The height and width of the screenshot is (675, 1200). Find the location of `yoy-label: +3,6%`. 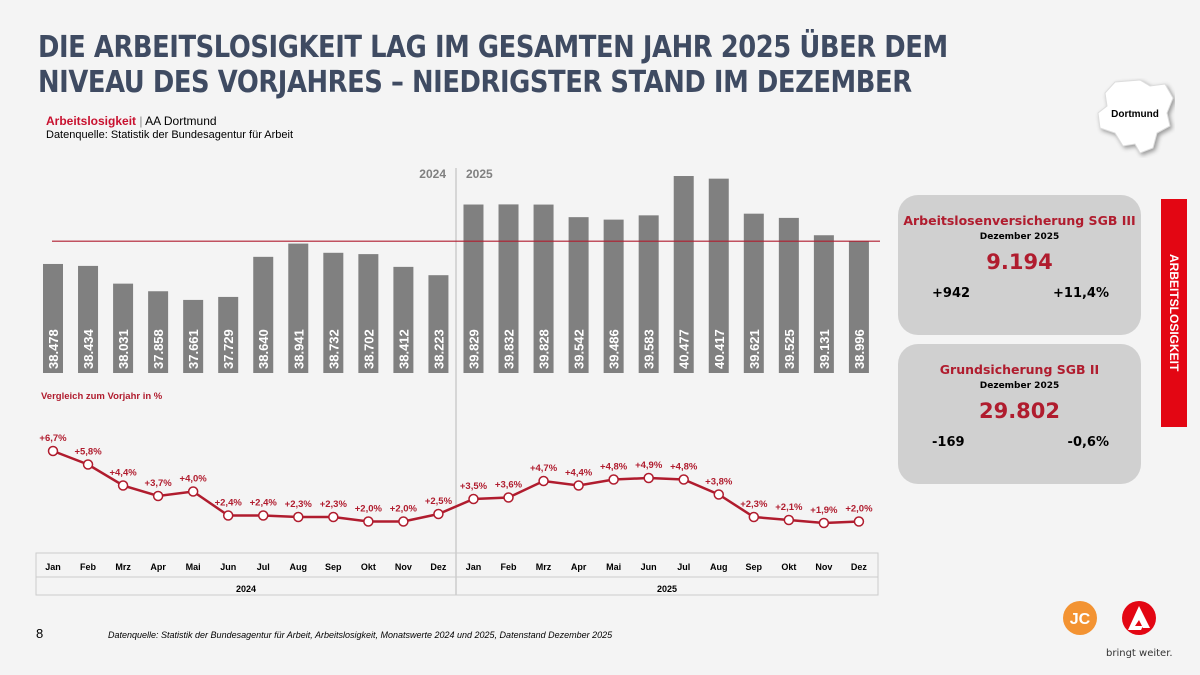

yoy-label: +3,6% is located at coordinates (509, 485).